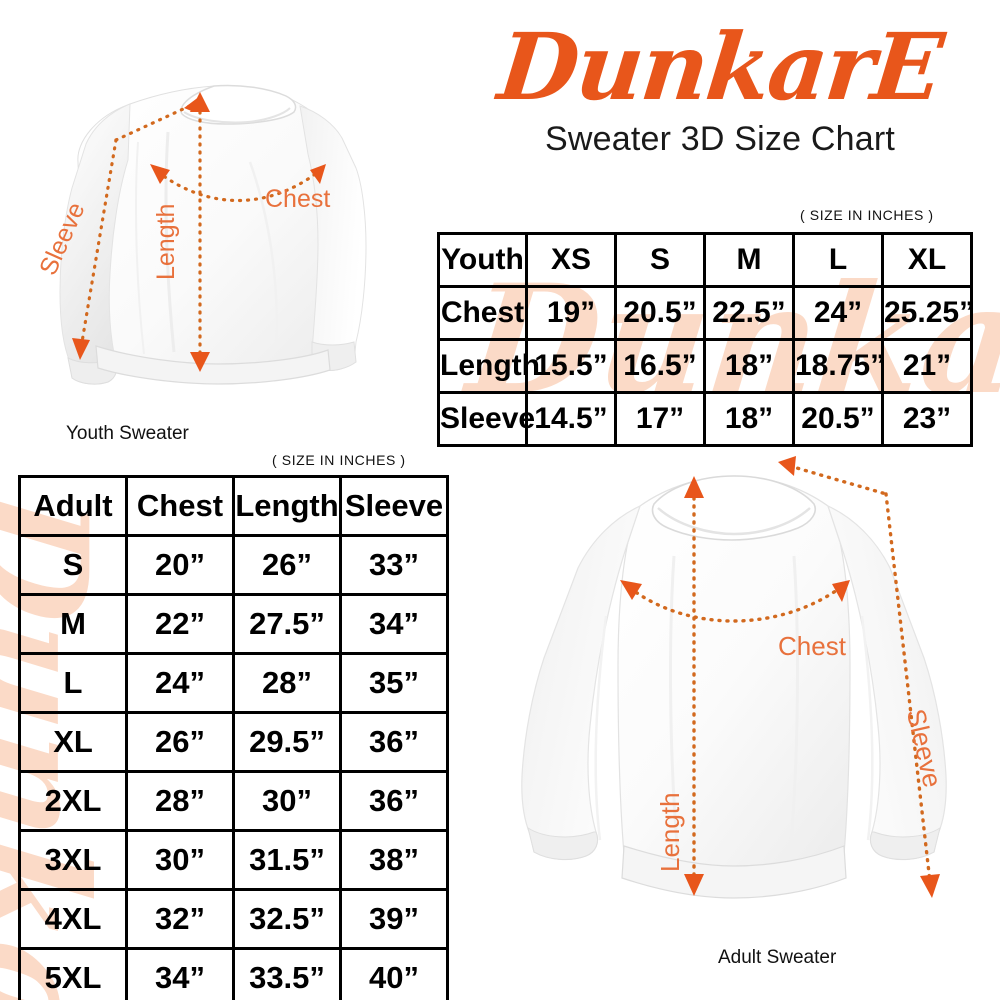 This screenshot has width=1000, height=1000. Describe the element at coordinates (166, 241) in the screenshot. I see `youth-length-label: Length` at that location.